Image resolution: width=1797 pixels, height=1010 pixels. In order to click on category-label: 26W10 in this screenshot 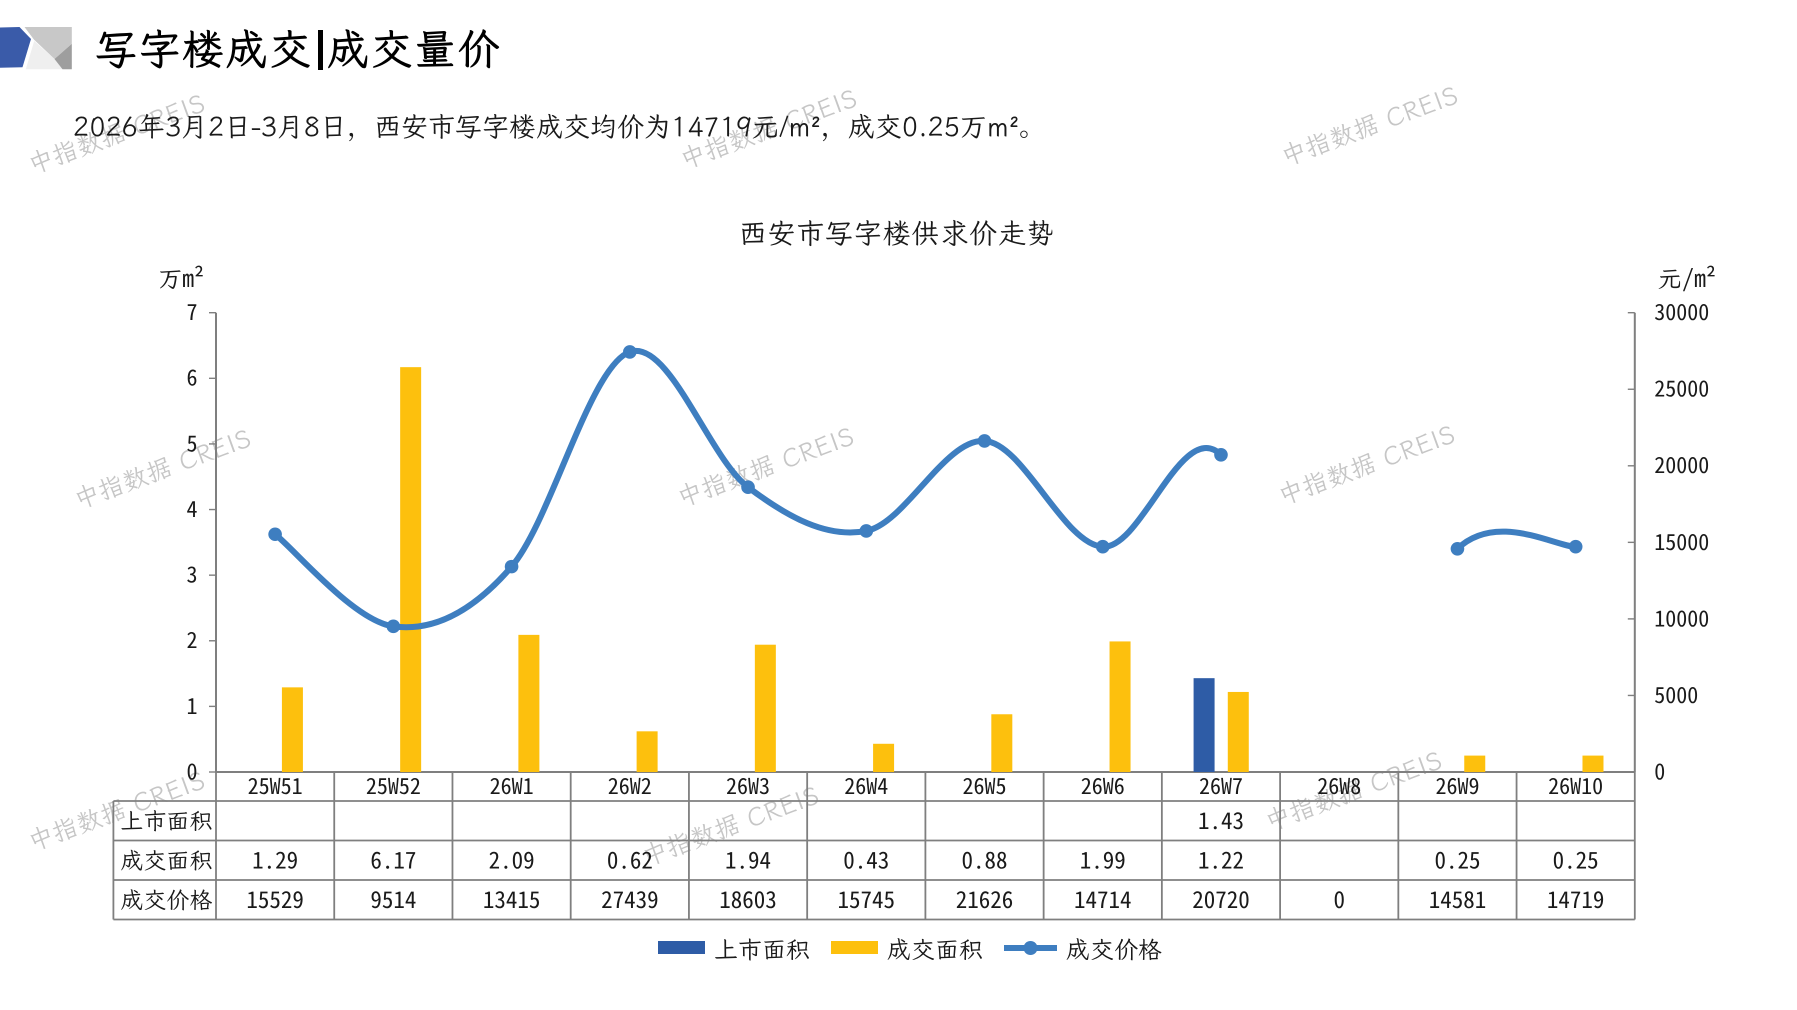, I will do `click(1575, 785)`.